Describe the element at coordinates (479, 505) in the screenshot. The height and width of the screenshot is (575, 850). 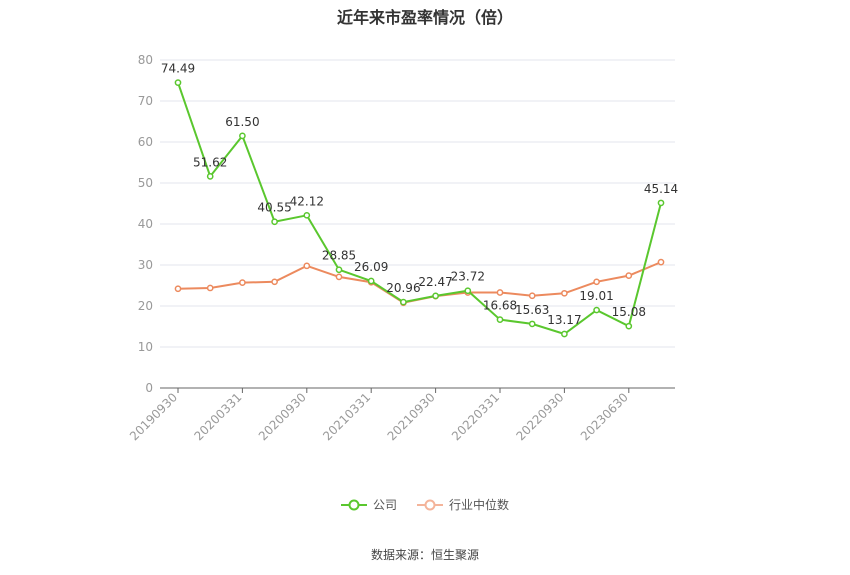
I see `legend-label-industry-median: 行业中位数` at that location.